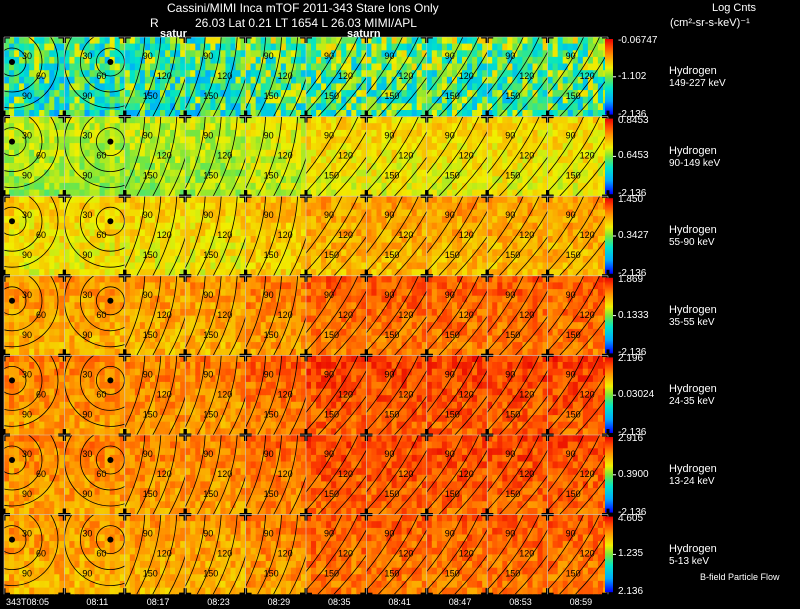 Image resolution: width=800 pixels, height=609 pixels. Describe the element at coordinates (710, 23) in the screenshot. I see `legend-units: (cm²-sr-s-keV)⁻¹` at that location.